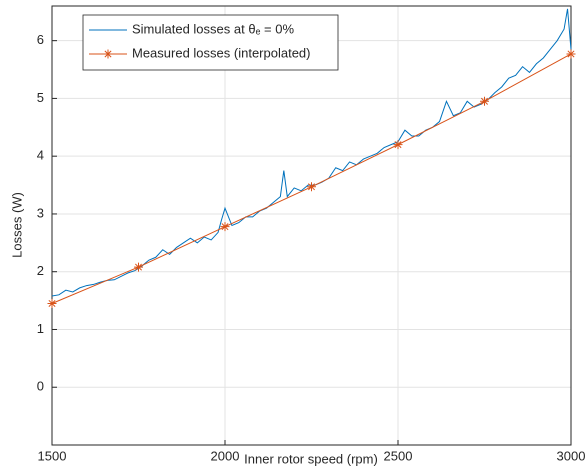 Image resolution: width=588 pixels, height=469 pixels. What do you see at coordinates (571, 455) in the screenshot?
I see `x-tick-label: 3000` at bounding box center [571, 455].